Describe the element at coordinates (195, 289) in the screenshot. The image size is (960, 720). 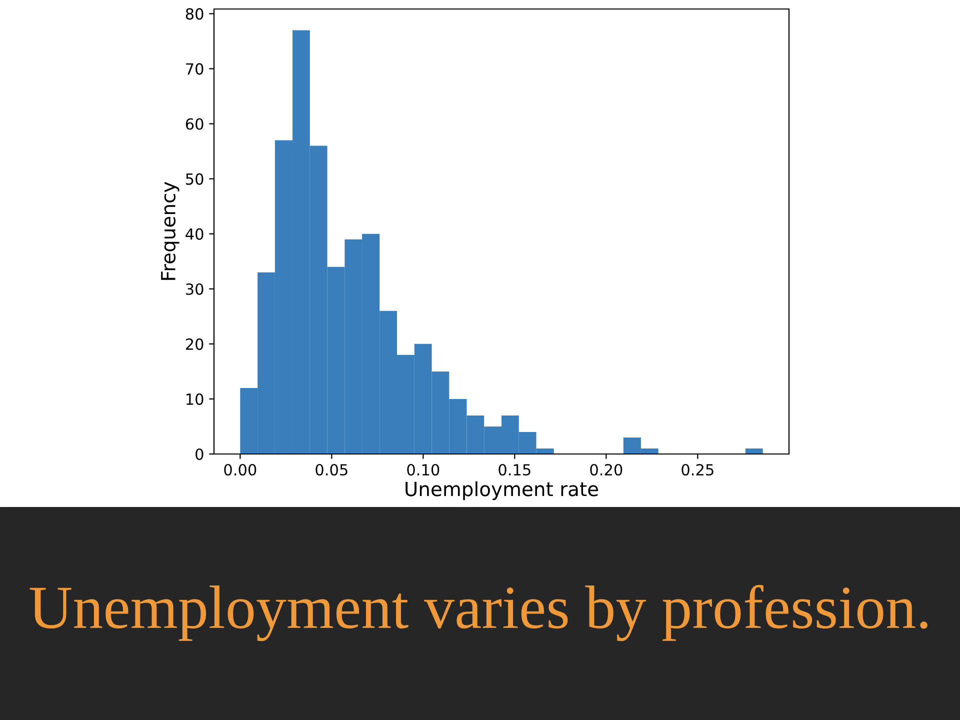
I see `y-tick-label: 30` at that location.